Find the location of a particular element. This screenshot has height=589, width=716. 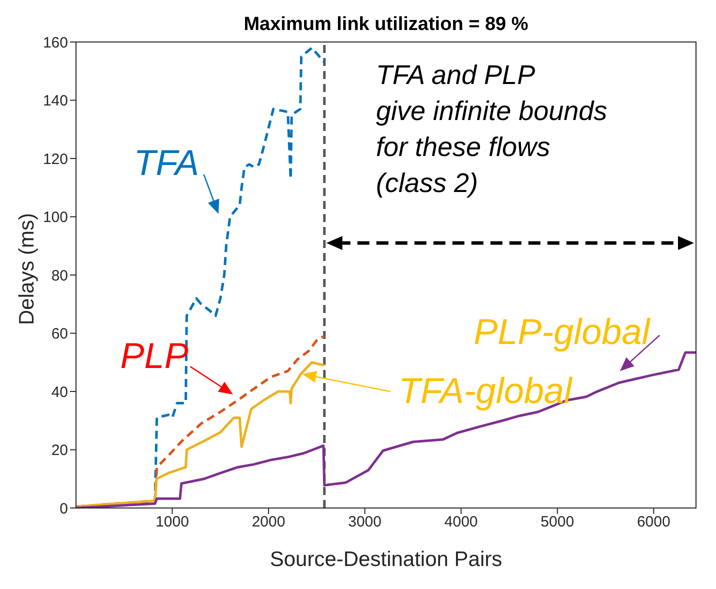

chart-title: Maximum link utilization = 89 % is located at coordinates (386, 25).